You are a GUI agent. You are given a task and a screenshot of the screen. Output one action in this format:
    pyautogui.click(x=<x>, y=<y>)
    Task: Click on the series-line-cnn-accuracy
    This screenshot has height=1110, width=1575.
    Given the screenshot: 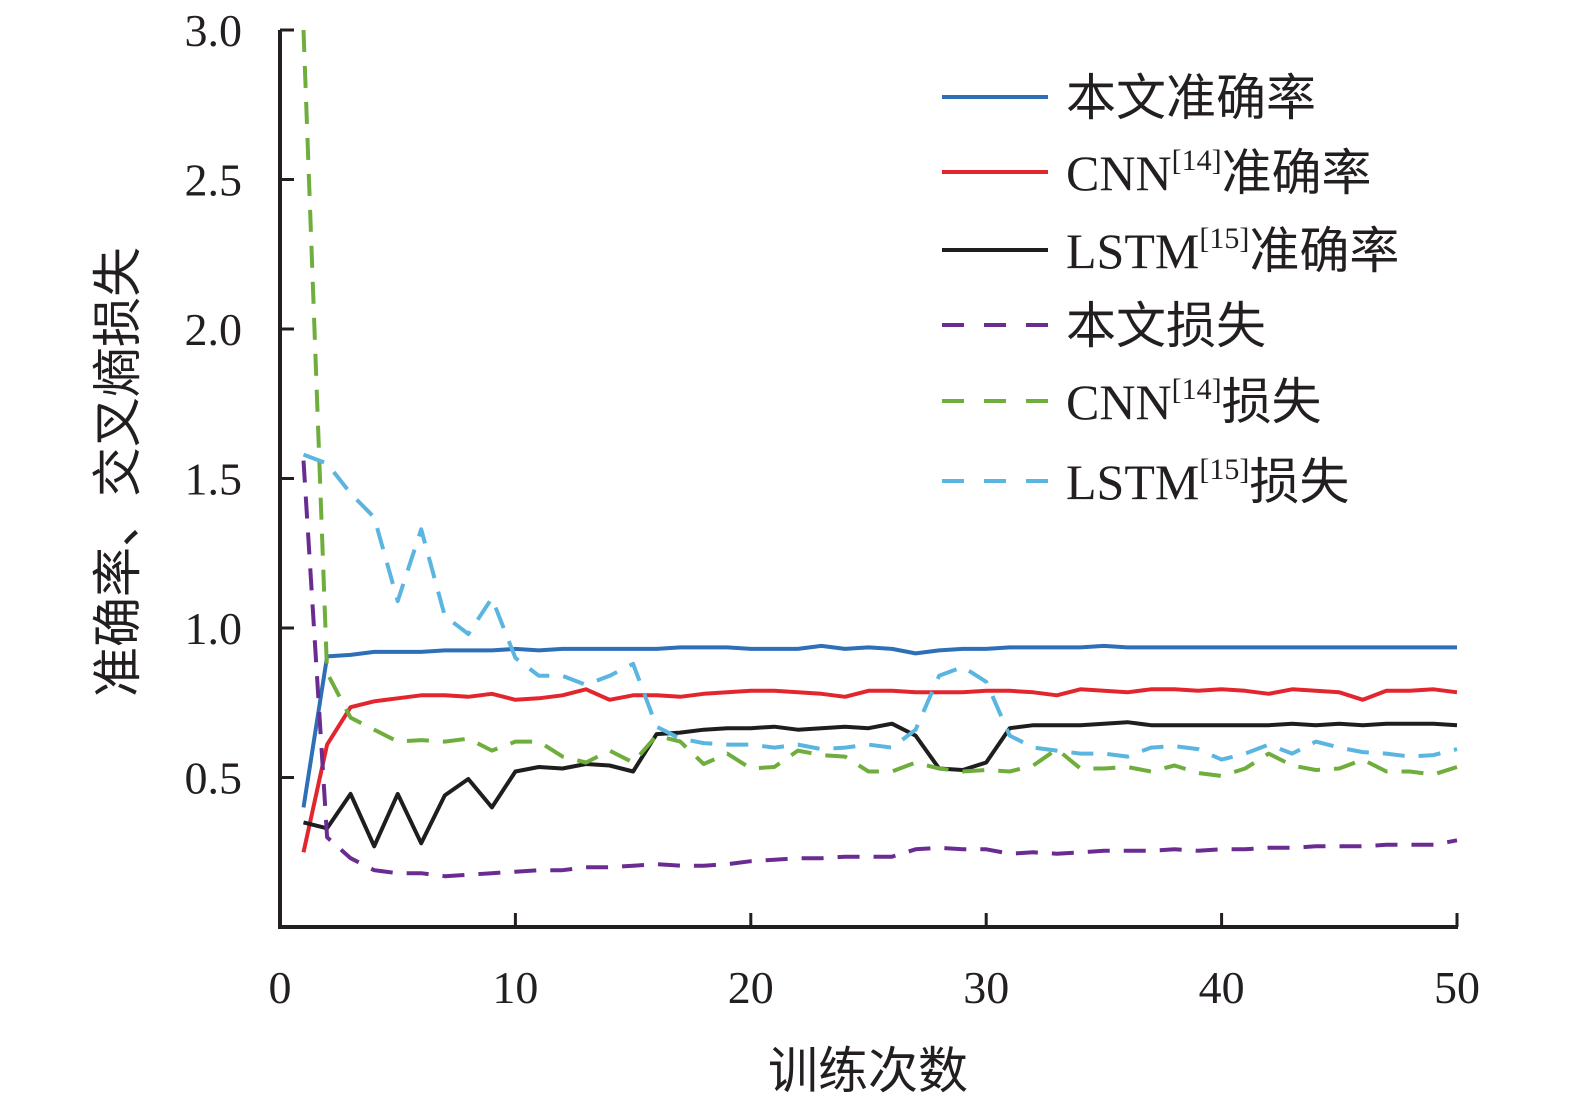 What is the action you would take?
    pyautogui.click(x=879, y=770)
    